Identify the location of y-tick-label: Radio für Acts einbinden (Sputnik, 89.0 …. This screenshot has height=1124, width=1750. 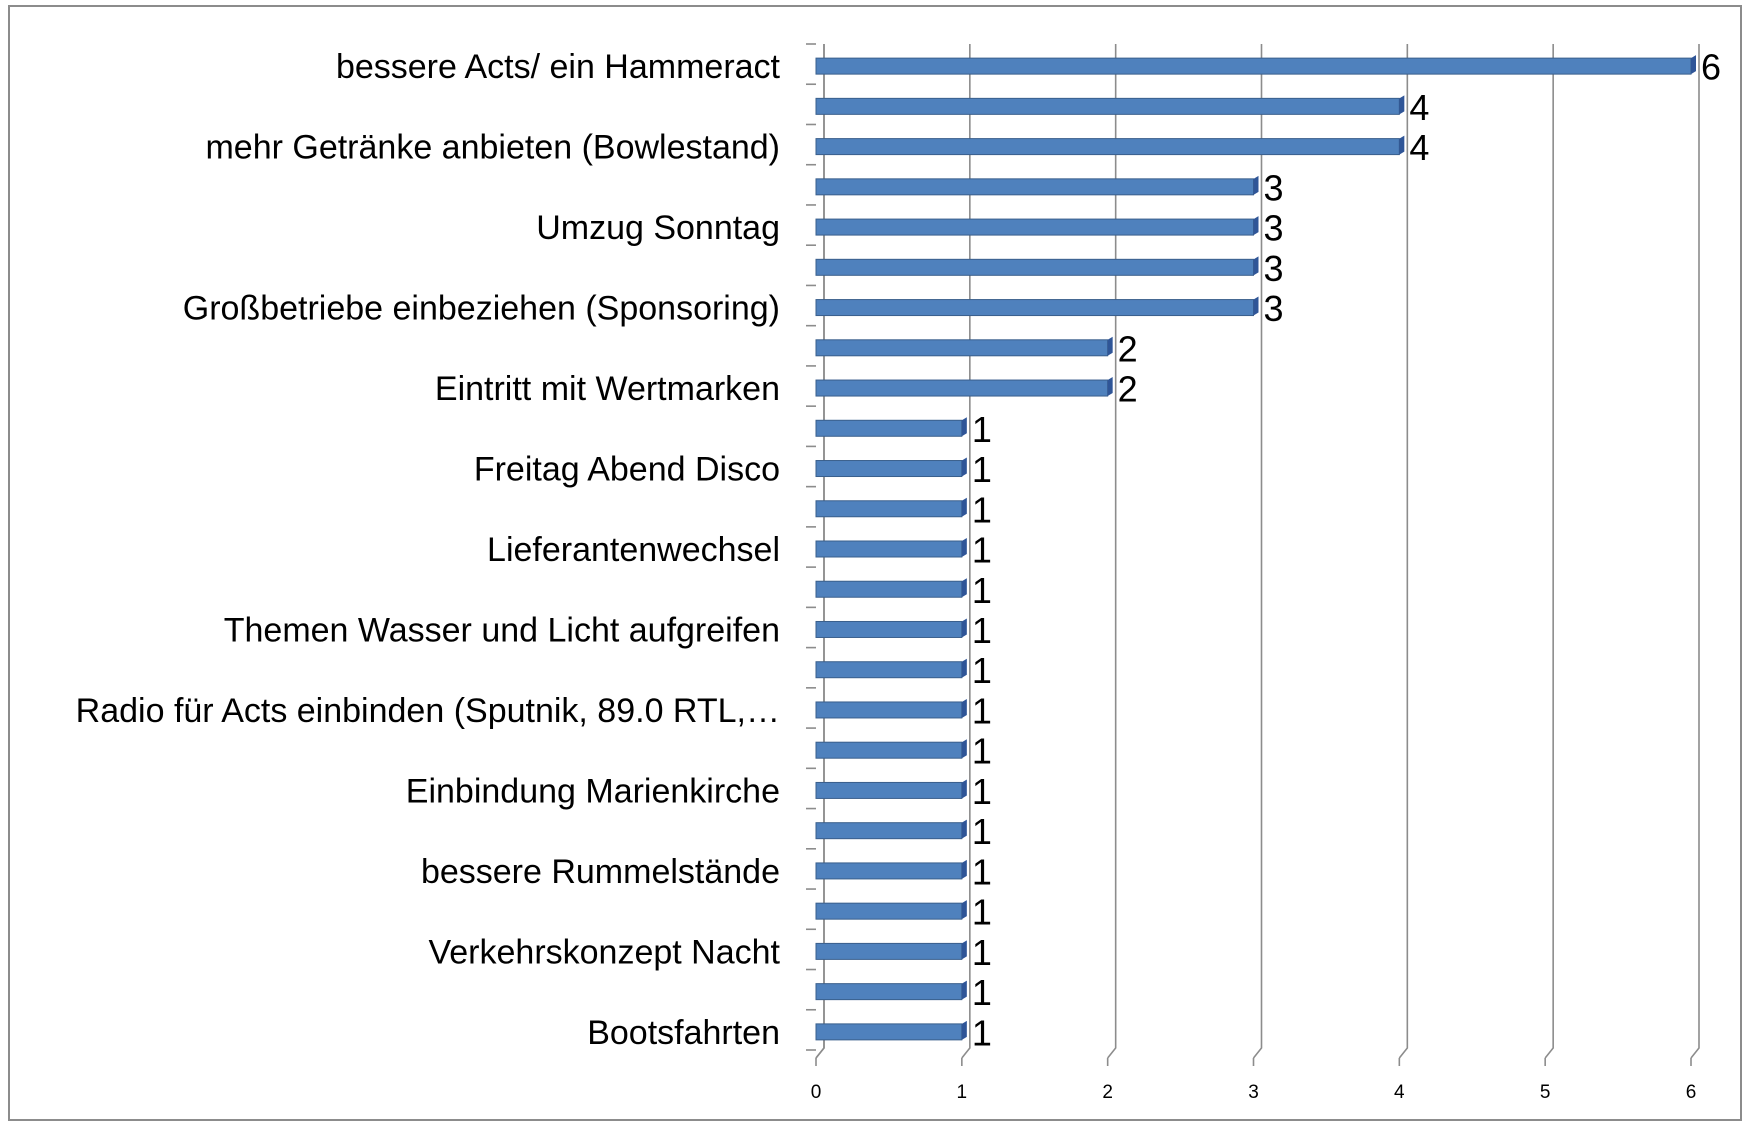
(428, 711).